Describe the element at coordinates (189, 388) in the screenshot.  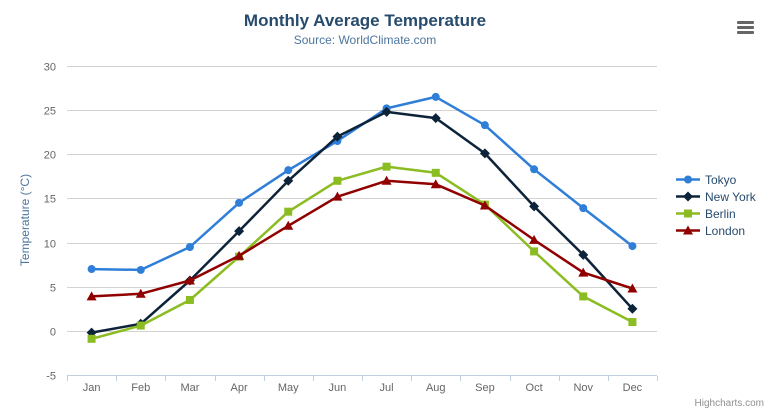
I see `x-axis-tick-label: Mar` at that location.